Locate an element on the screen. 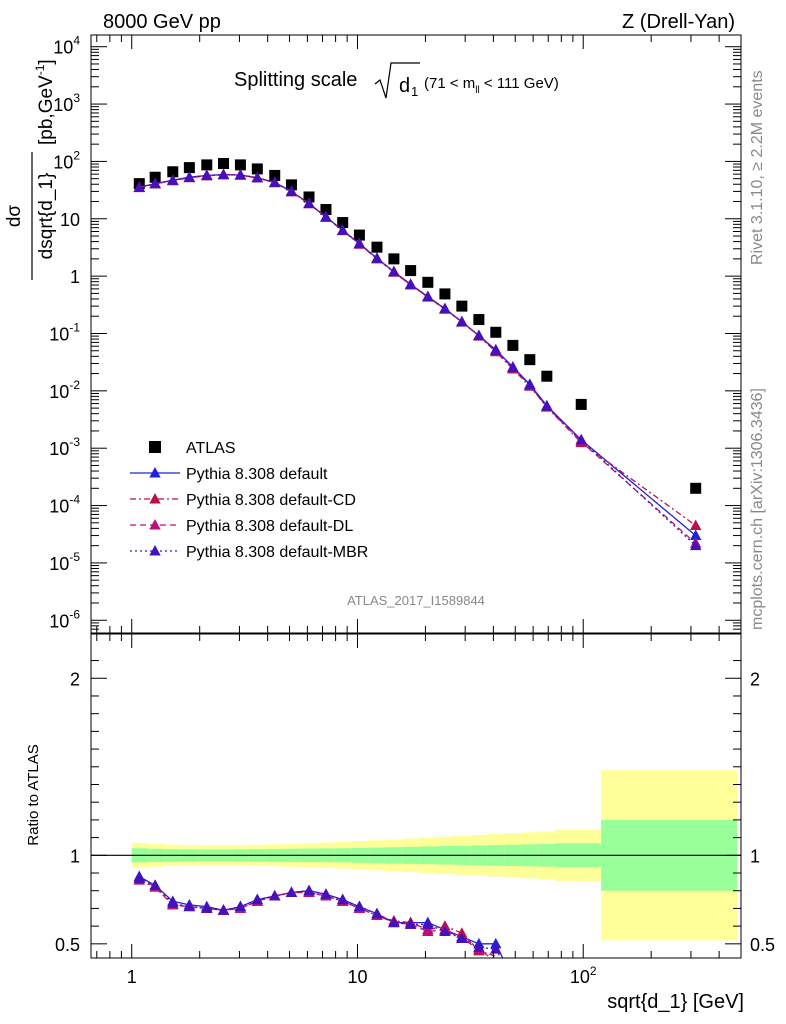  legend-marker-square is located at coordinates (155, 447).